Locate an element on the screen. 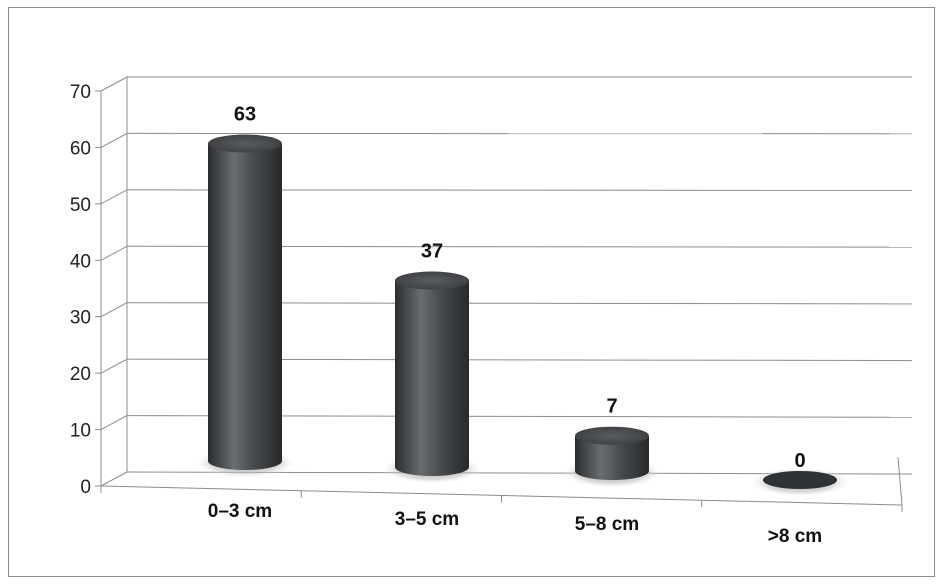  y-tick-label: 30 is located at coordinates (80, 318).